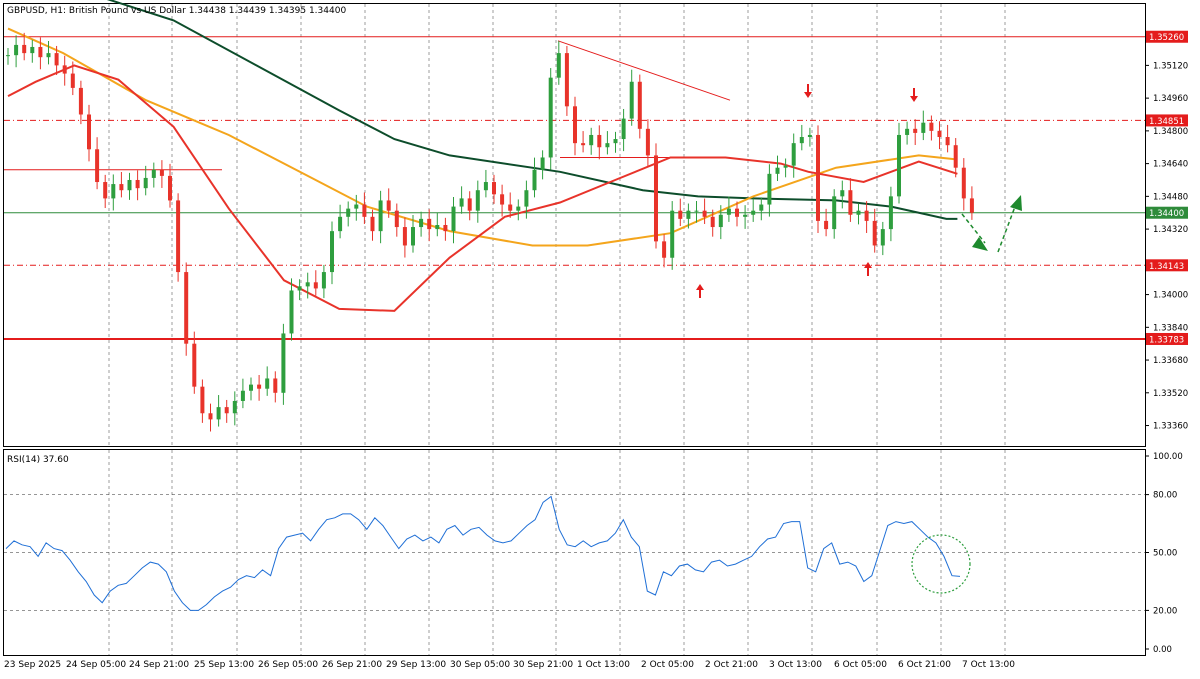 This screenshot has width=1200, height=679. I want to click on down-arrow-icon, so click(808, 91).